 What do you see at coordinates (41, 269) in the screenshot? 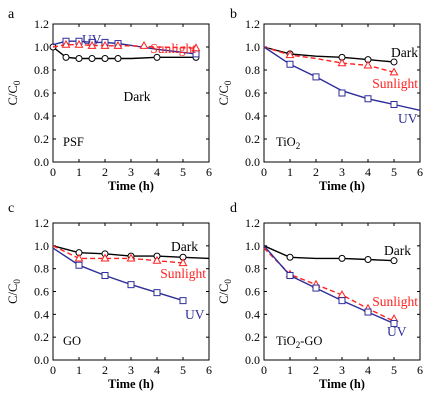
I see `y-tick-label: 0.8` at bounding box center [41, 269].